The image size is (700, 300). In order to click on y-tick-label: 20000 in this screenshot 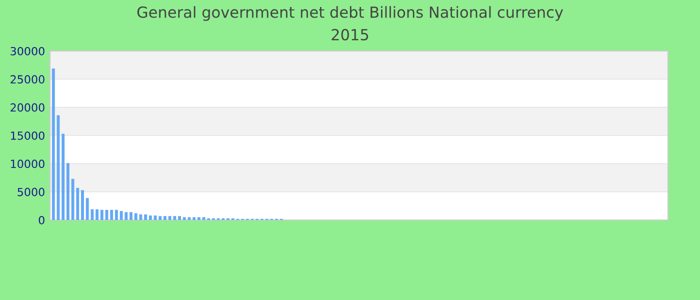, I will do `click(27, 107)`.